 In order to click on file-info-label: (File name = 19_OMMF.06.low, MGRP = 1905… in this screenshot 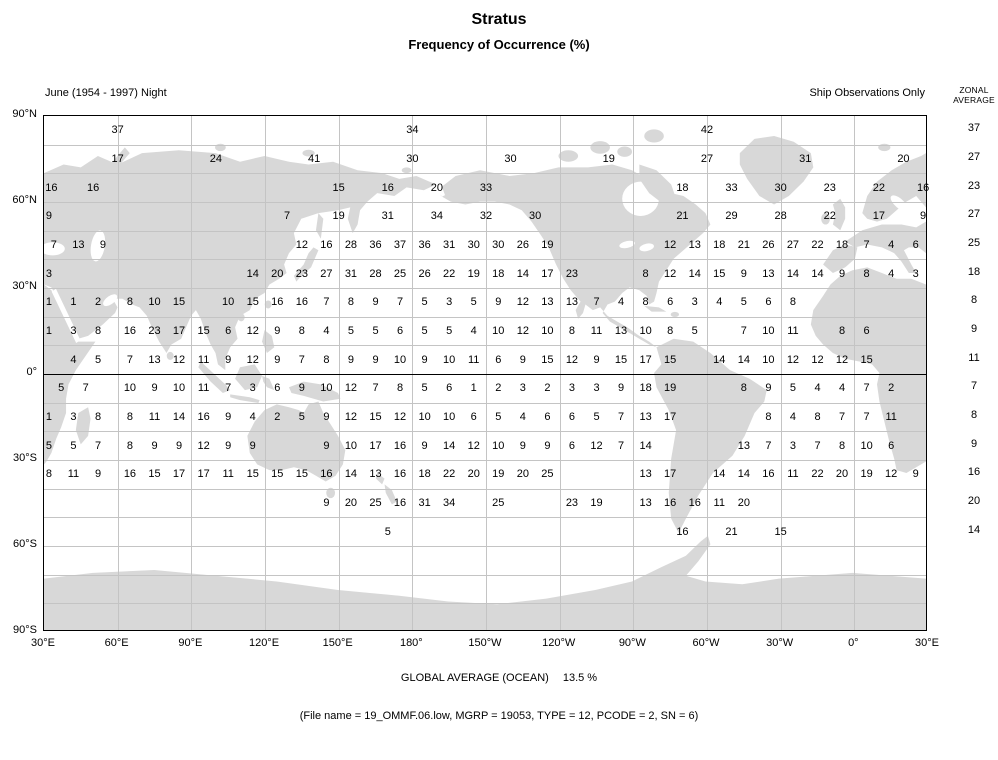, I will do `click(499, 716)`.